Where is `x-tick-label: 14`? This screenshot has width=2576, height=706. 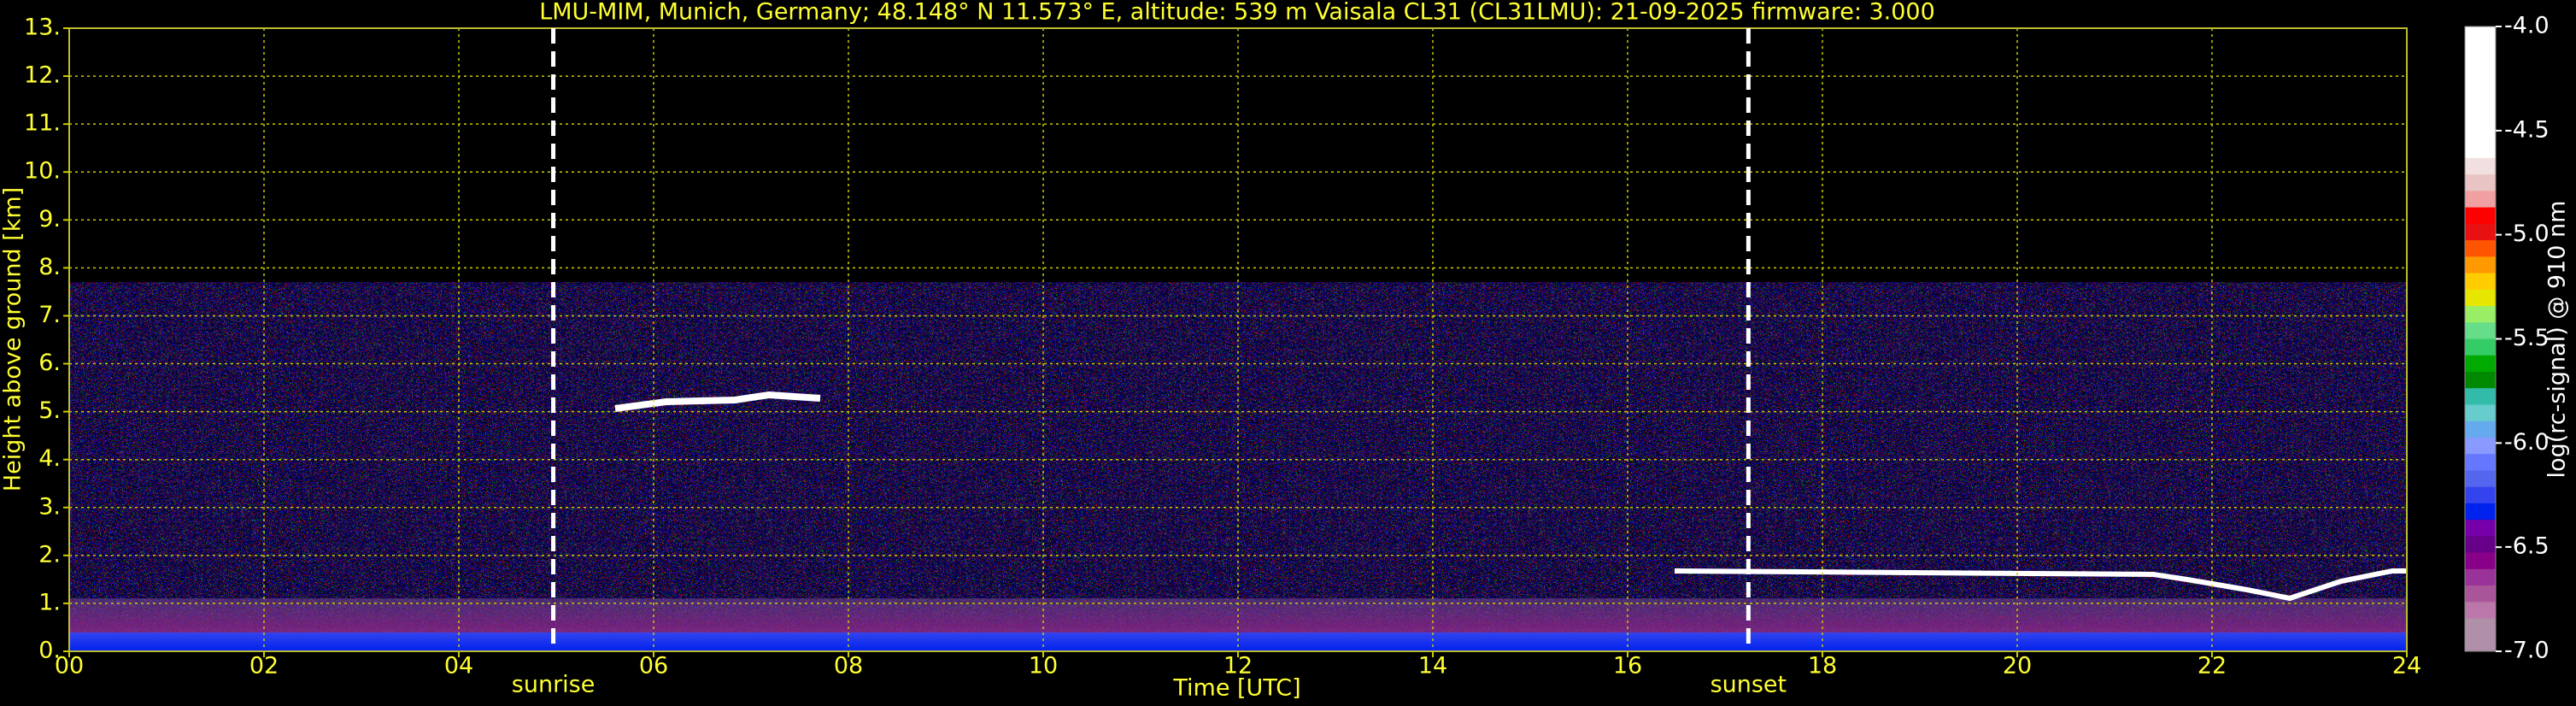
x-tick-label: 14 is located at coordinates (1432, 666).